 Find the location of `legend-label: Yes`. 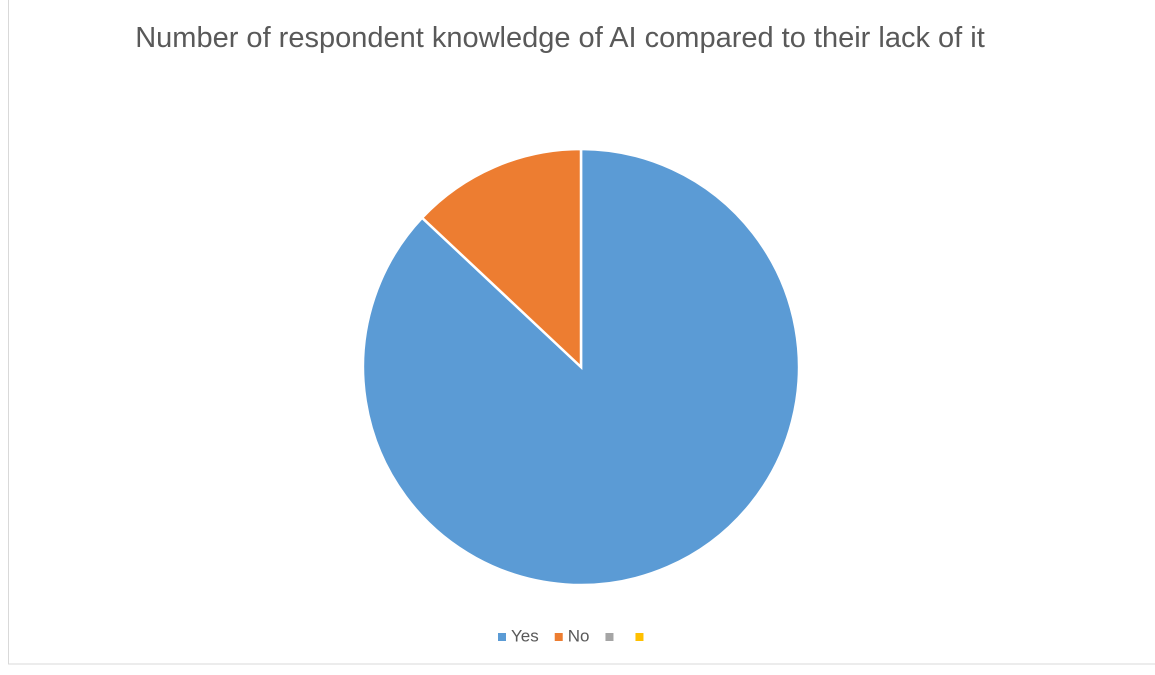

legend-label: Yes is located at coordinates (525, 635).